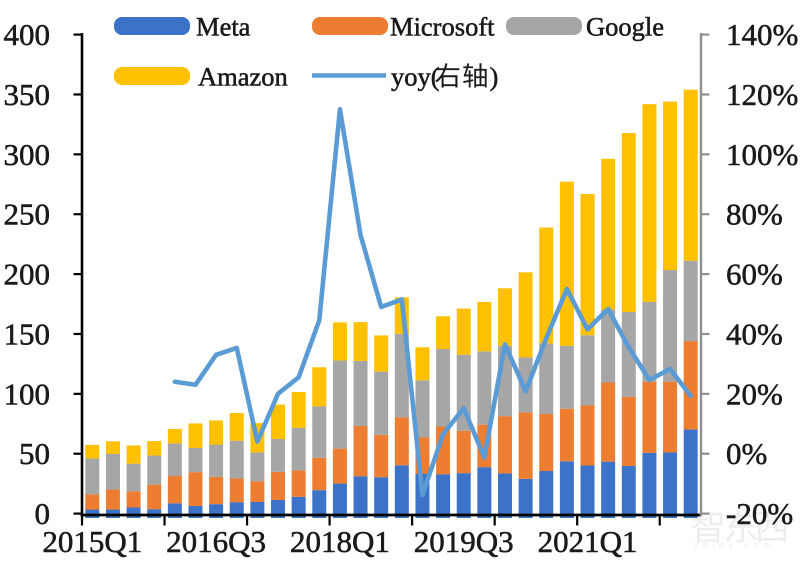 This screenshot has width=800, height=564. I want to click on svg-text: 2016Q3, so click(216, 541).